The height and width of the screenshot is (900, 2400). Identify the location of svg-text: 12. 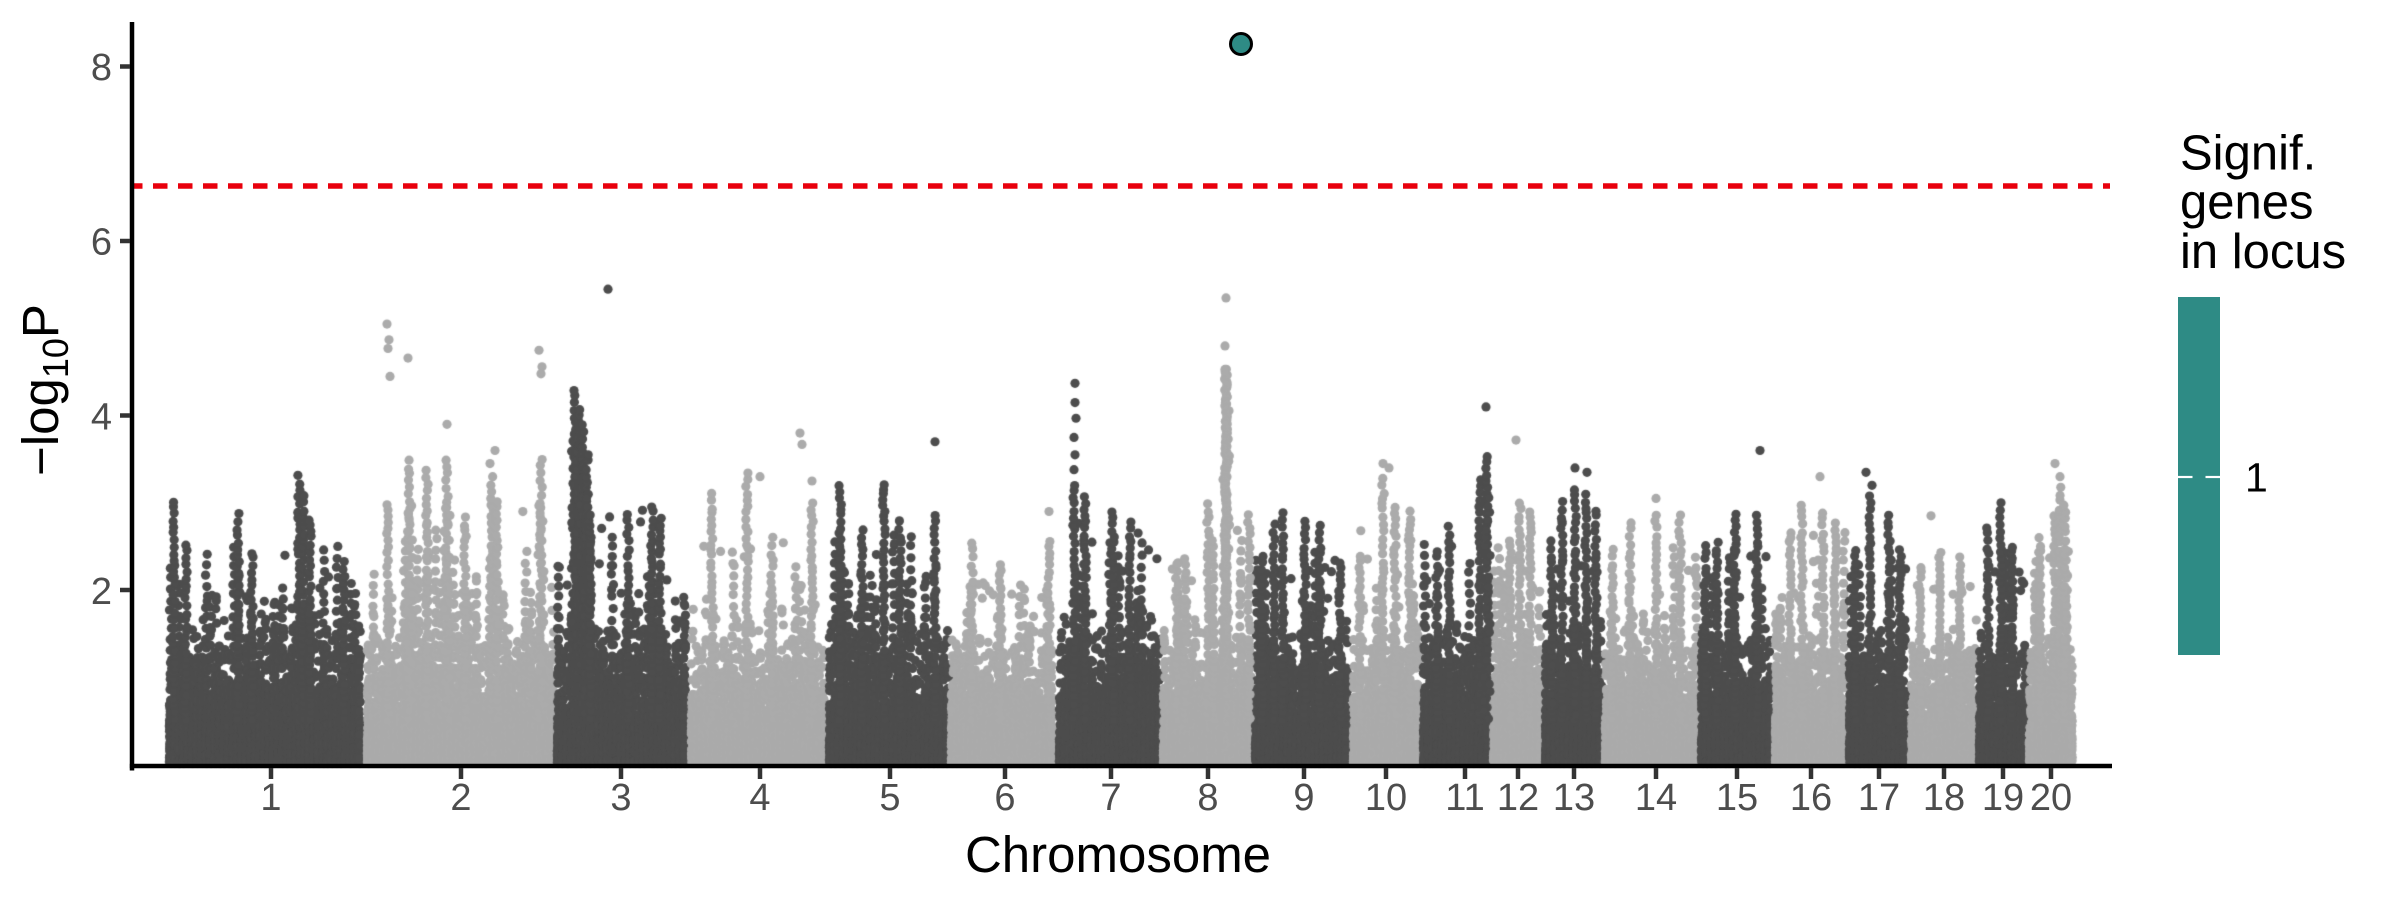
(1518, 798).